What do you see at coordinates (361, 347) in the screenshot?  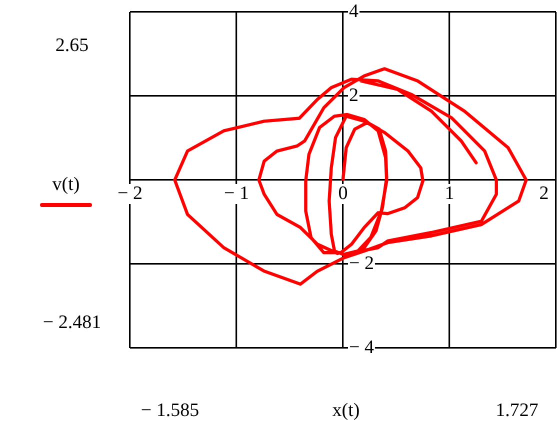 I see `y-tick-label: − 4` at bounding box center [361, 347].